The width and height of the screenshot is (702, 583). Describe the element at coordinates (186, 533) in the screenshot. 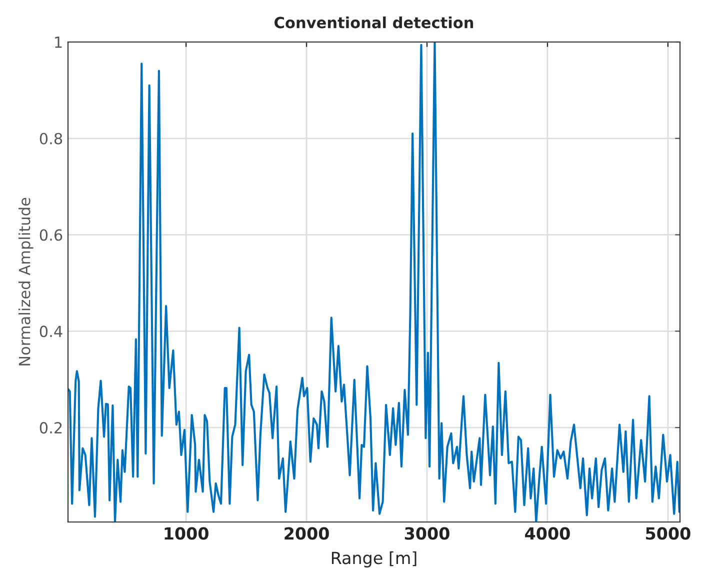

I see `x-tick-label: 1000` at that location.